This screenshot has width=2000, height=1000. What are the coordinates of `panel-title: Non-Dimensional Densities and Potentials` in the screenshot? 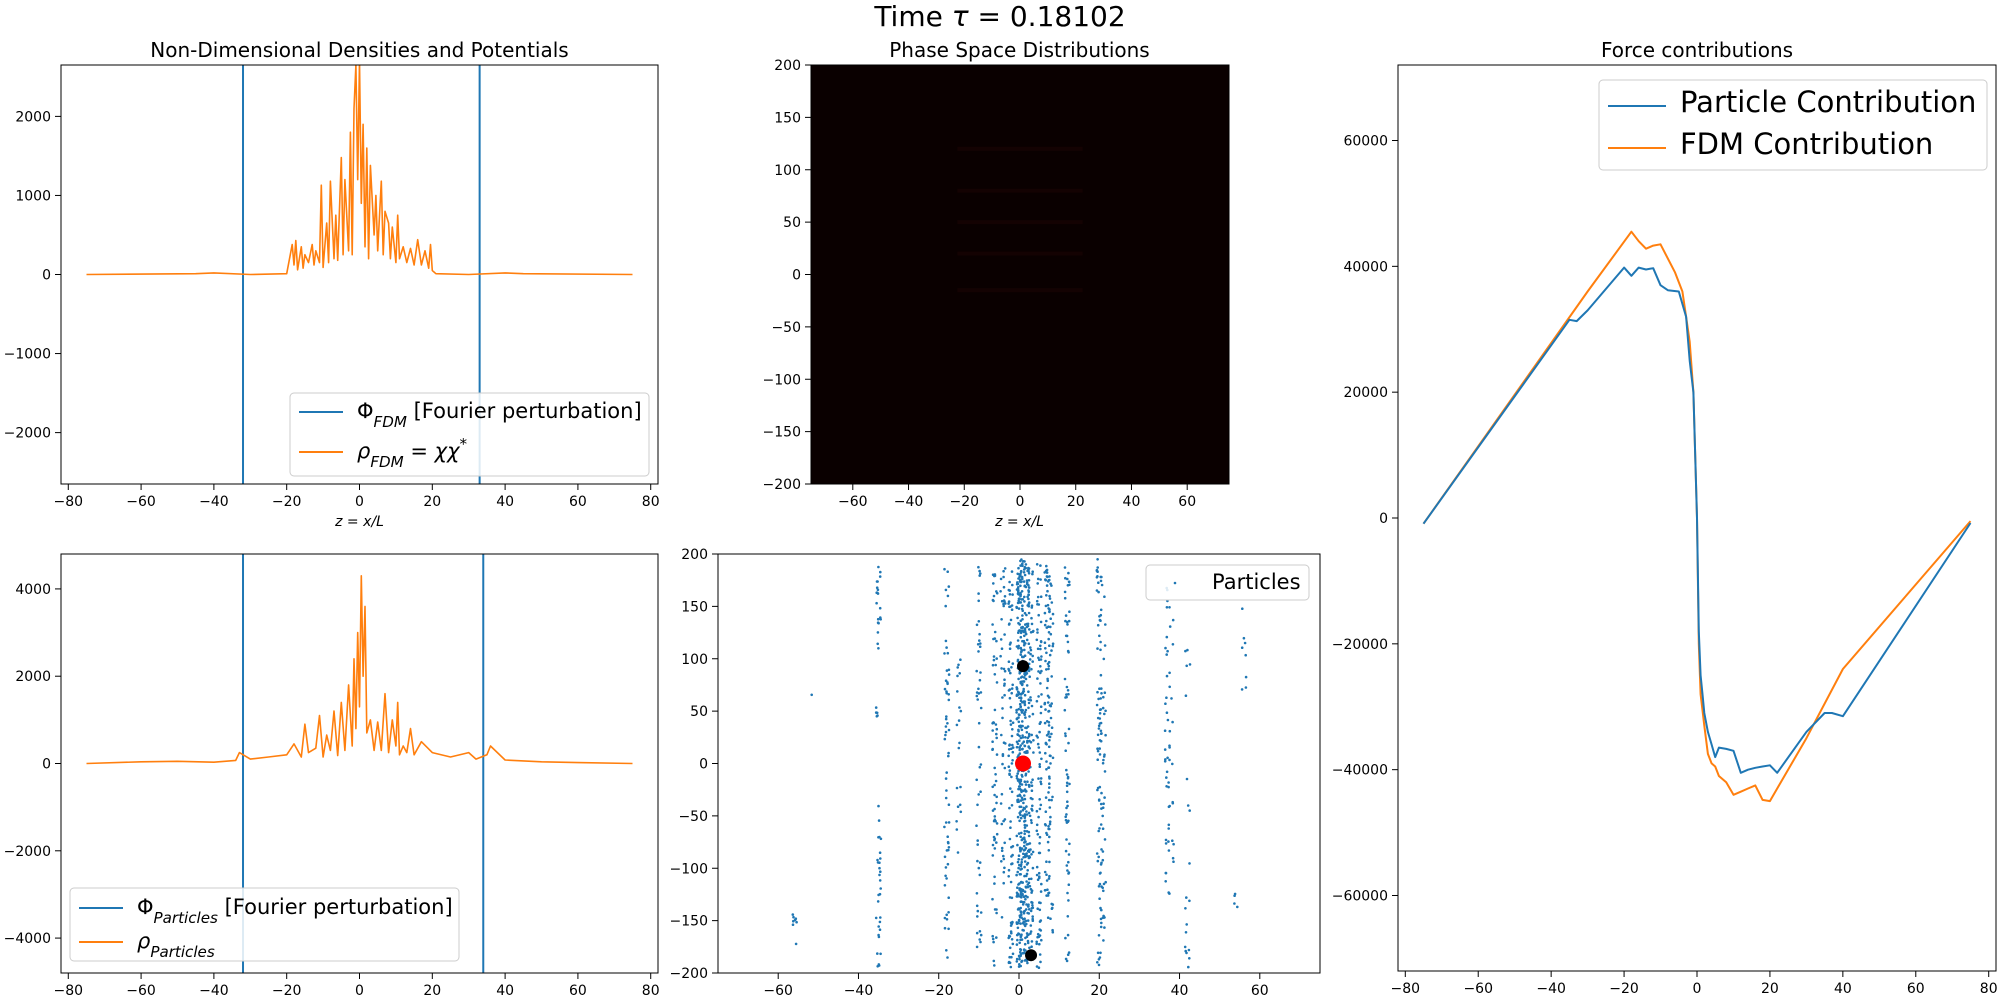 It's located at (359, 50).